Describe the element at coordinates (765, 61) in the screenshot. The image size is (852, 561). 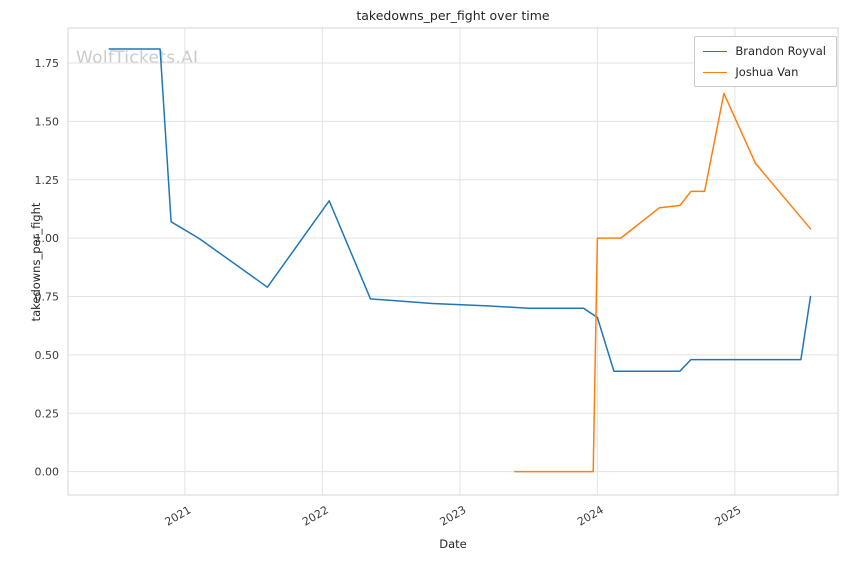
I see `legend: Brandon Royval Joshua Van` at that location.